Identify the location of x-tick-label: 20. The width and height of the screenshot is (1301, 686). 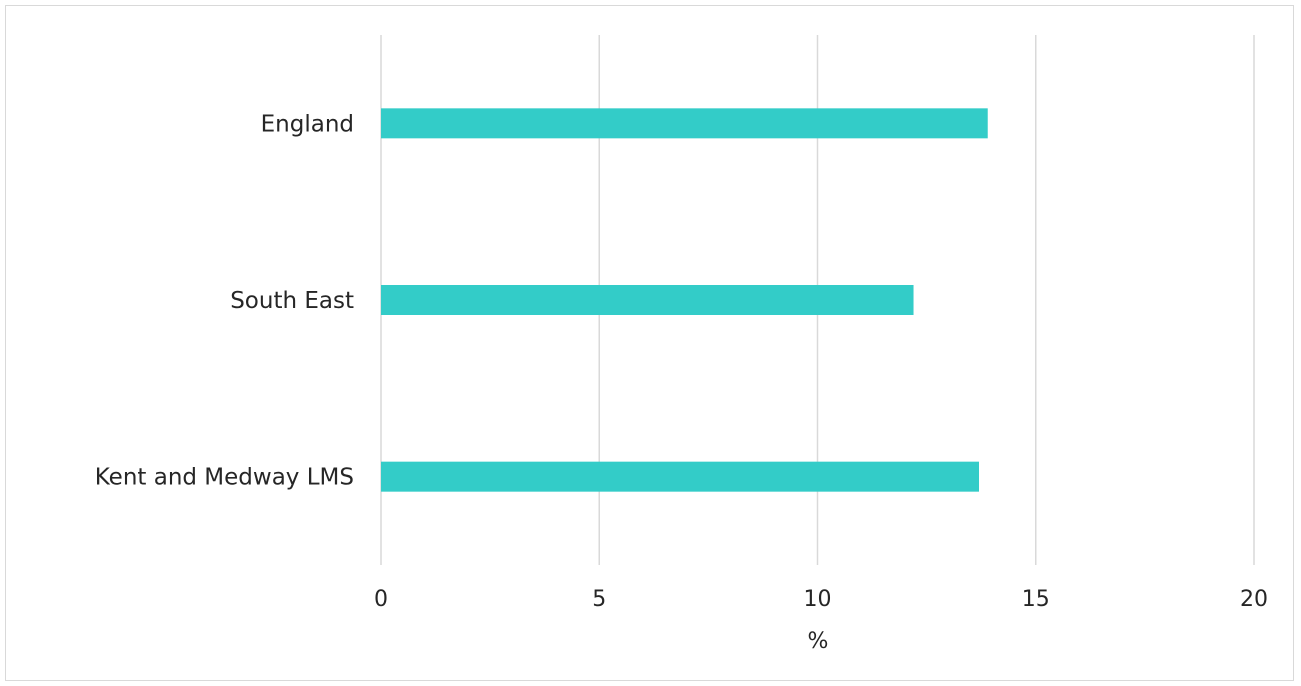
(1254, 599).